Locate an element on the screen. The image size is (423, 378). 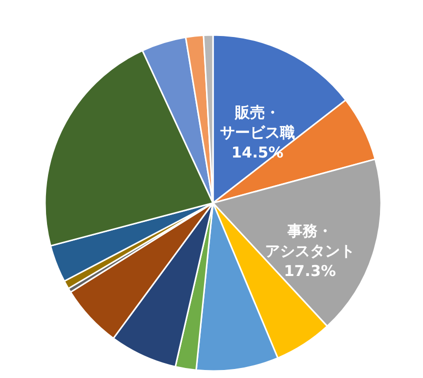
slice-label: 販売・サービス職 is located at coordinates (257, 122).